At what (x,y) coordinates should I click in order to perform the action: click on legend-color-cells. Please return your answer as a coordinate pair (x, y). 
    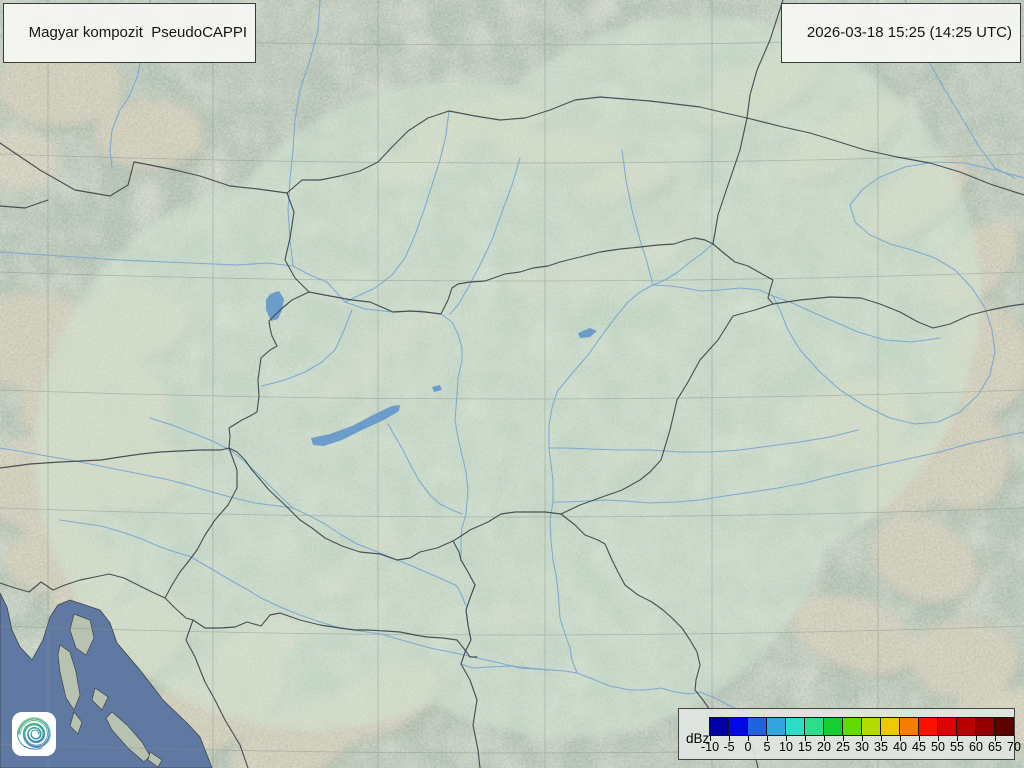
    Looking at the image, I should click on (861, 726).